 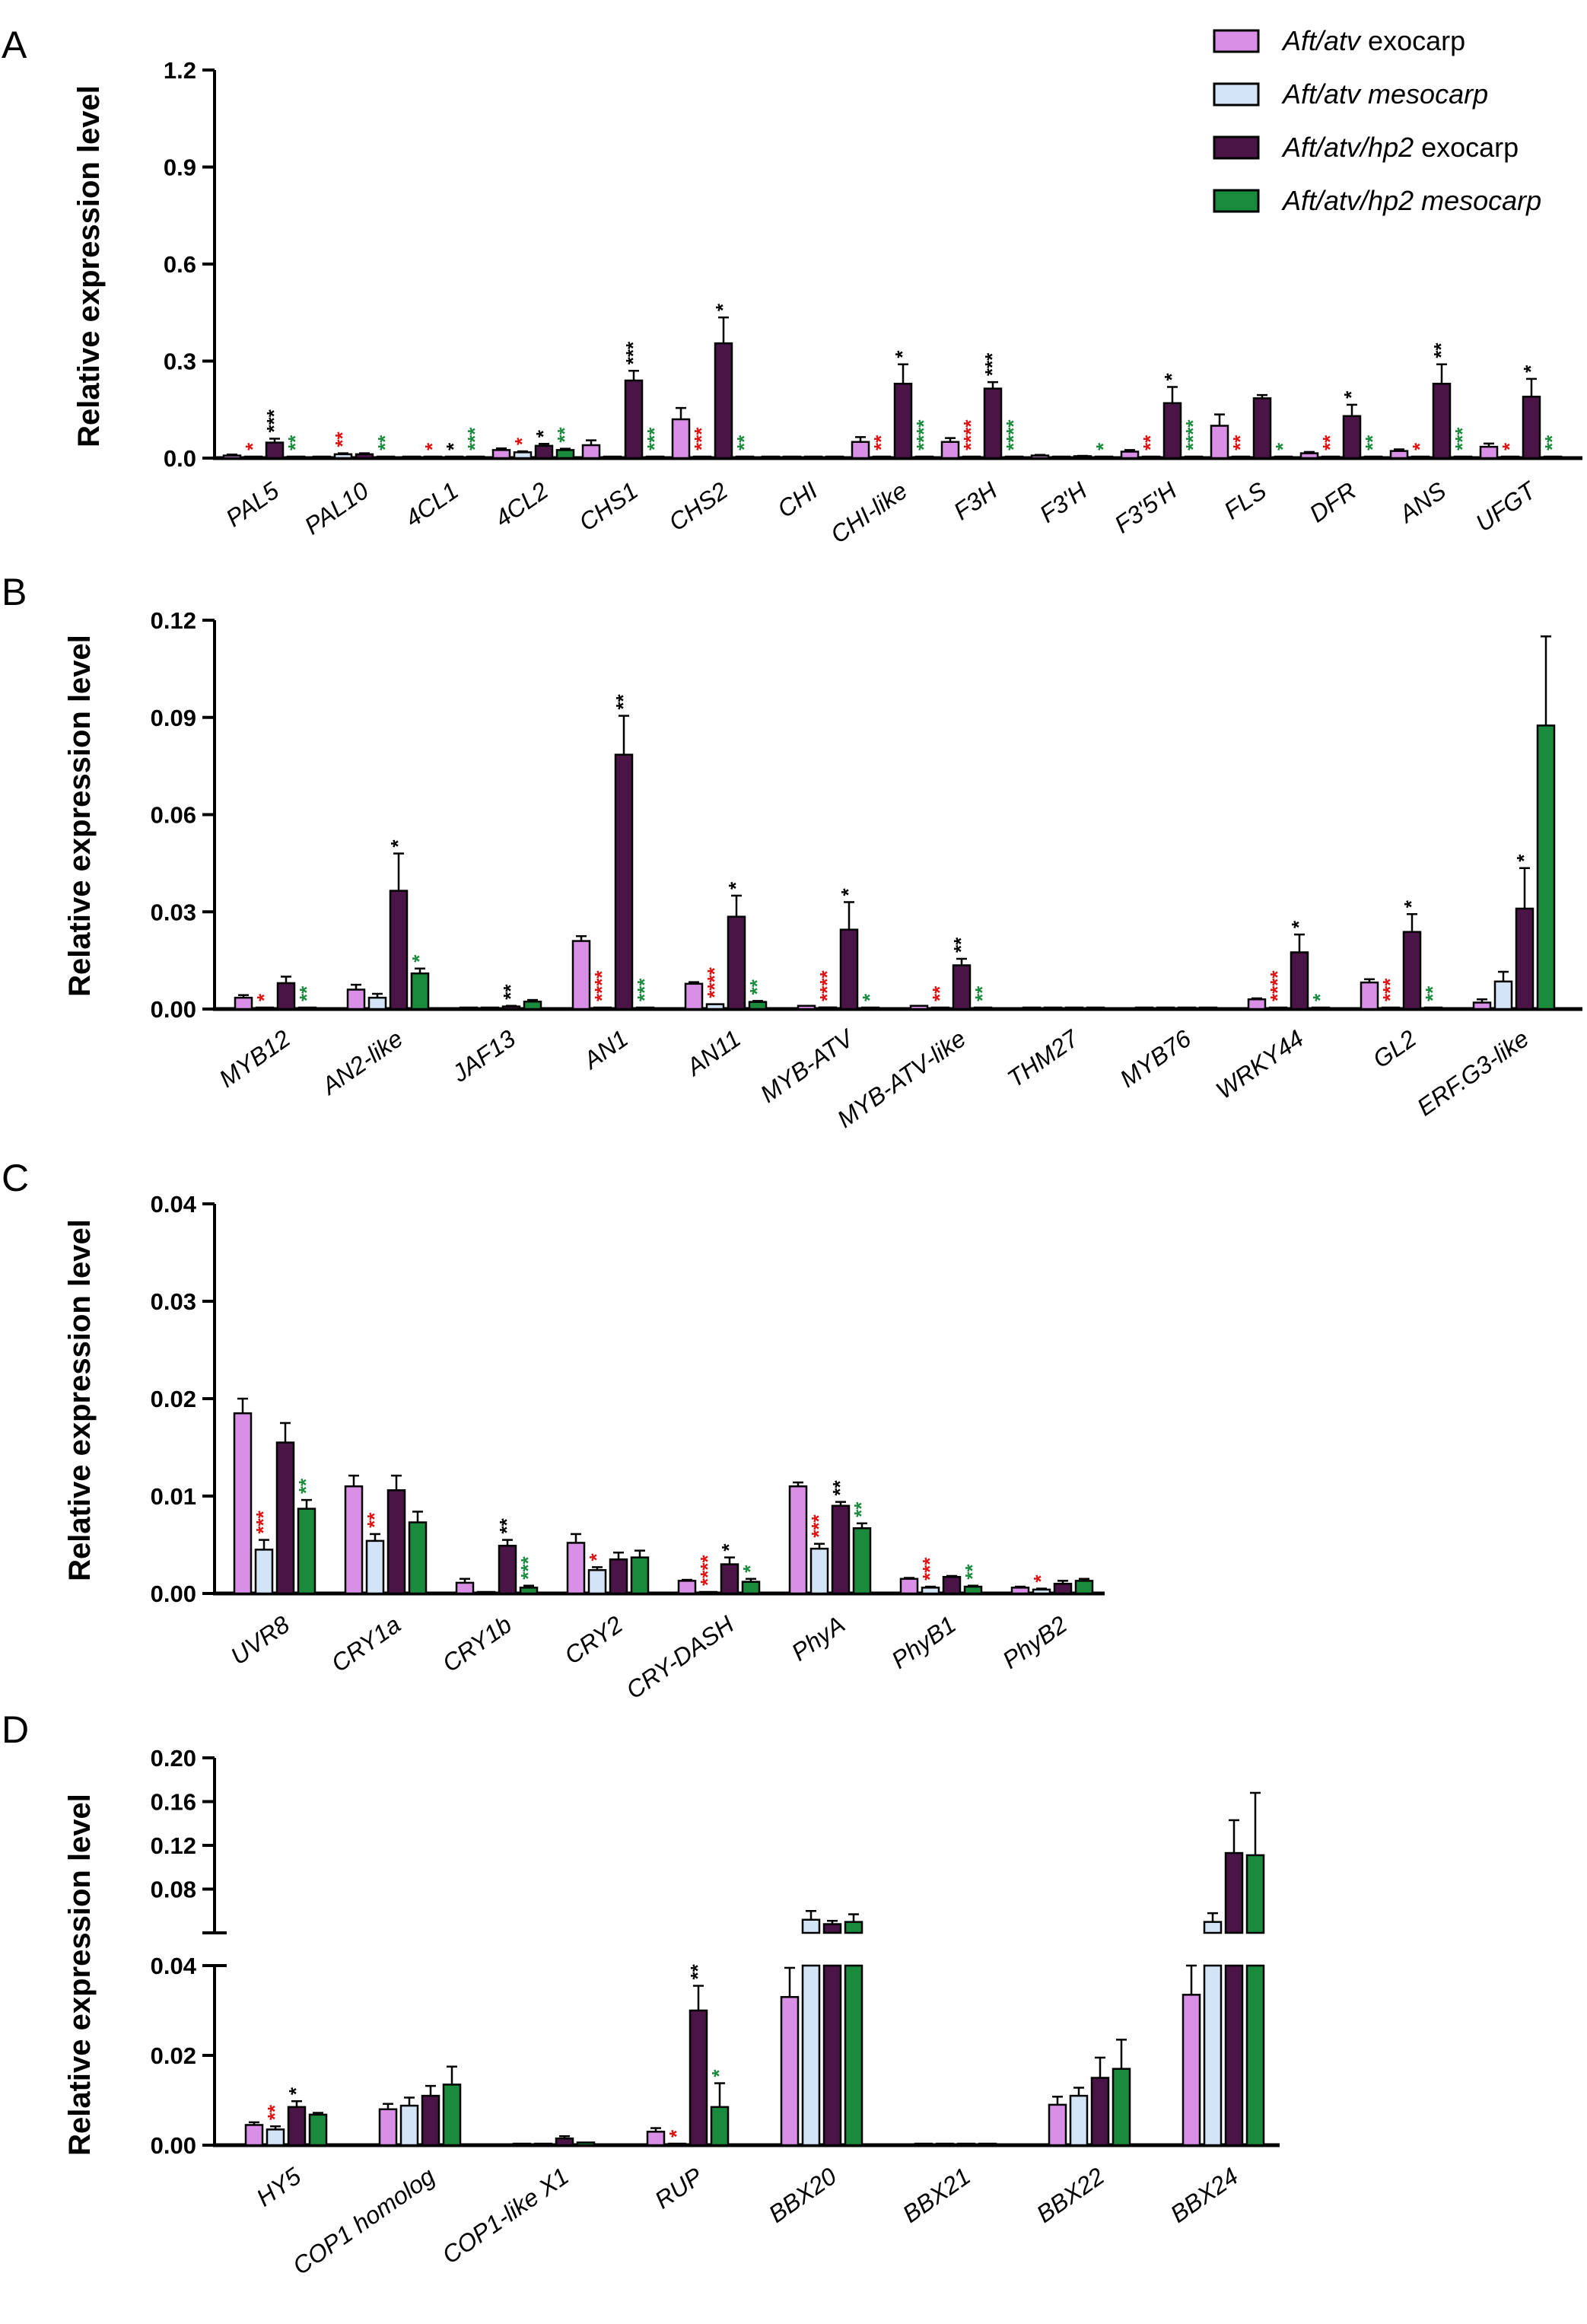 I want to click on y-axis-label: Relative expression level, so click(x=89, y=266).